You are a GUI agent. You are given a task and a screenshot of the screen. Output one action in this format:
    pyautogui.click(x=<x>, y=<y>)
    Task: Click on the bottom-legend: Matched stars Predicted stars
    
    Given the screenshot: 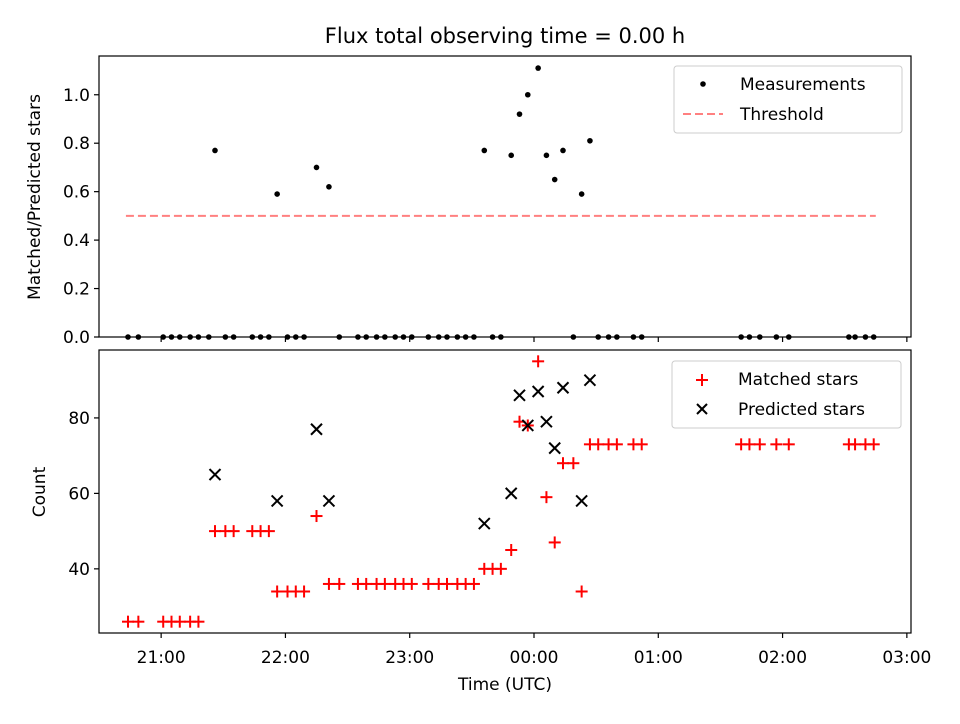 What is the action you would take?
    pyautogui.click(x=786, y=394)
    